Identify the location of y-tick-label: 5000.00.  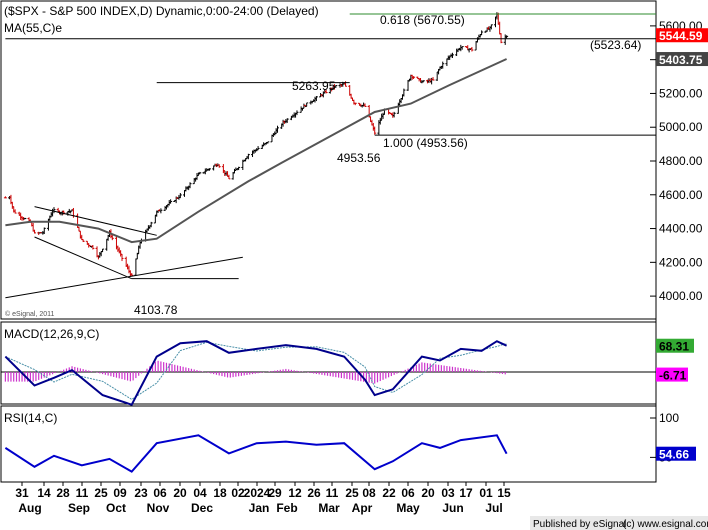
(681, 127).